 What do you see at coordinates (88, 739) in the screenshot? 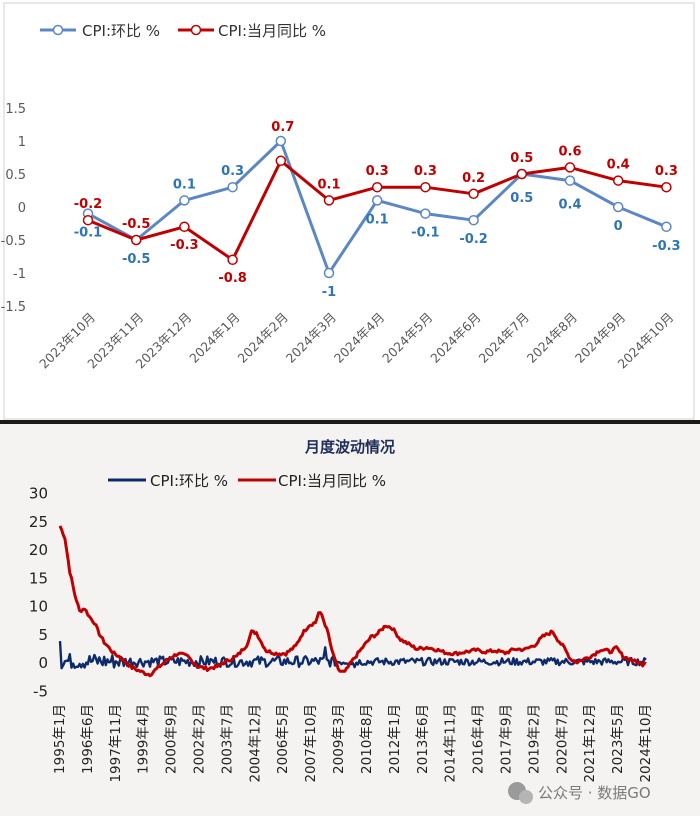
I see `x-tick-label: 1996年6月` at bounding box center [88, 739].